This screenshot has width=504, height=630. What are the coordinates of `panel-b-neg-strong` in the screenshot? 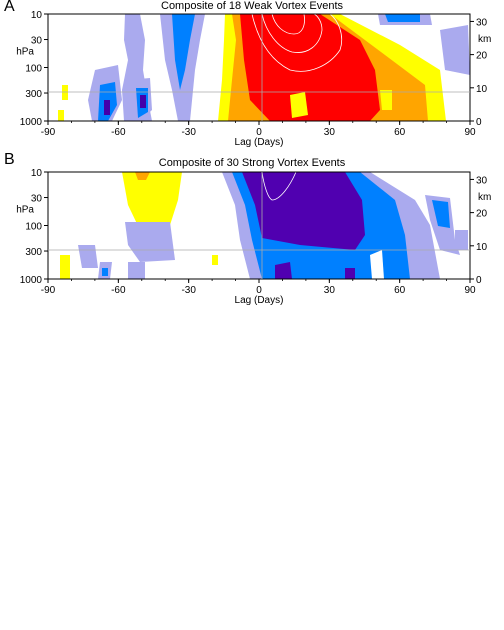 It's located at (303, 211).